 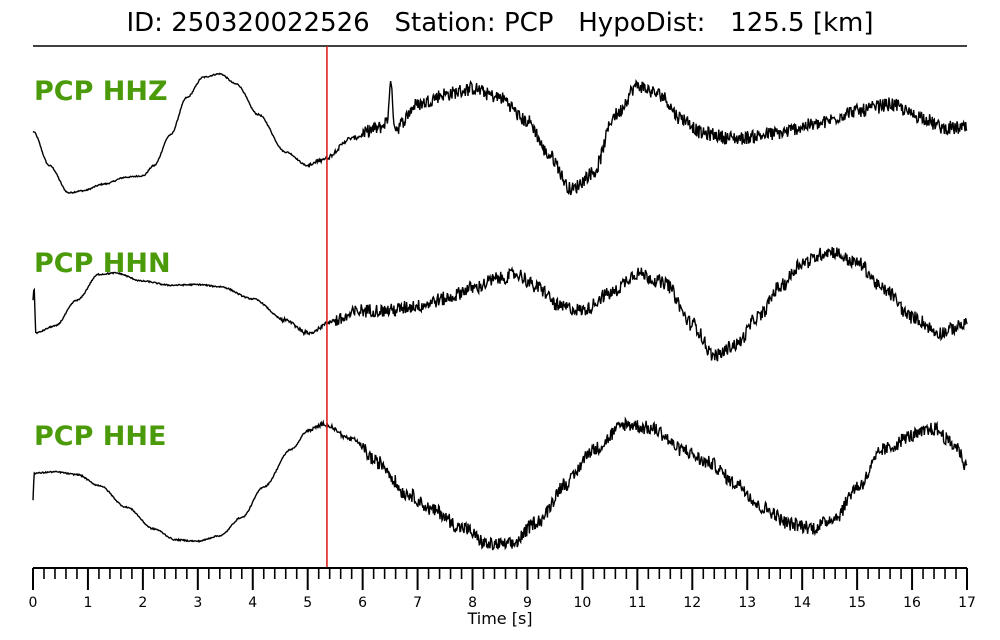 I want to click on x-tick-label: 17, so click(x=967, y=603).